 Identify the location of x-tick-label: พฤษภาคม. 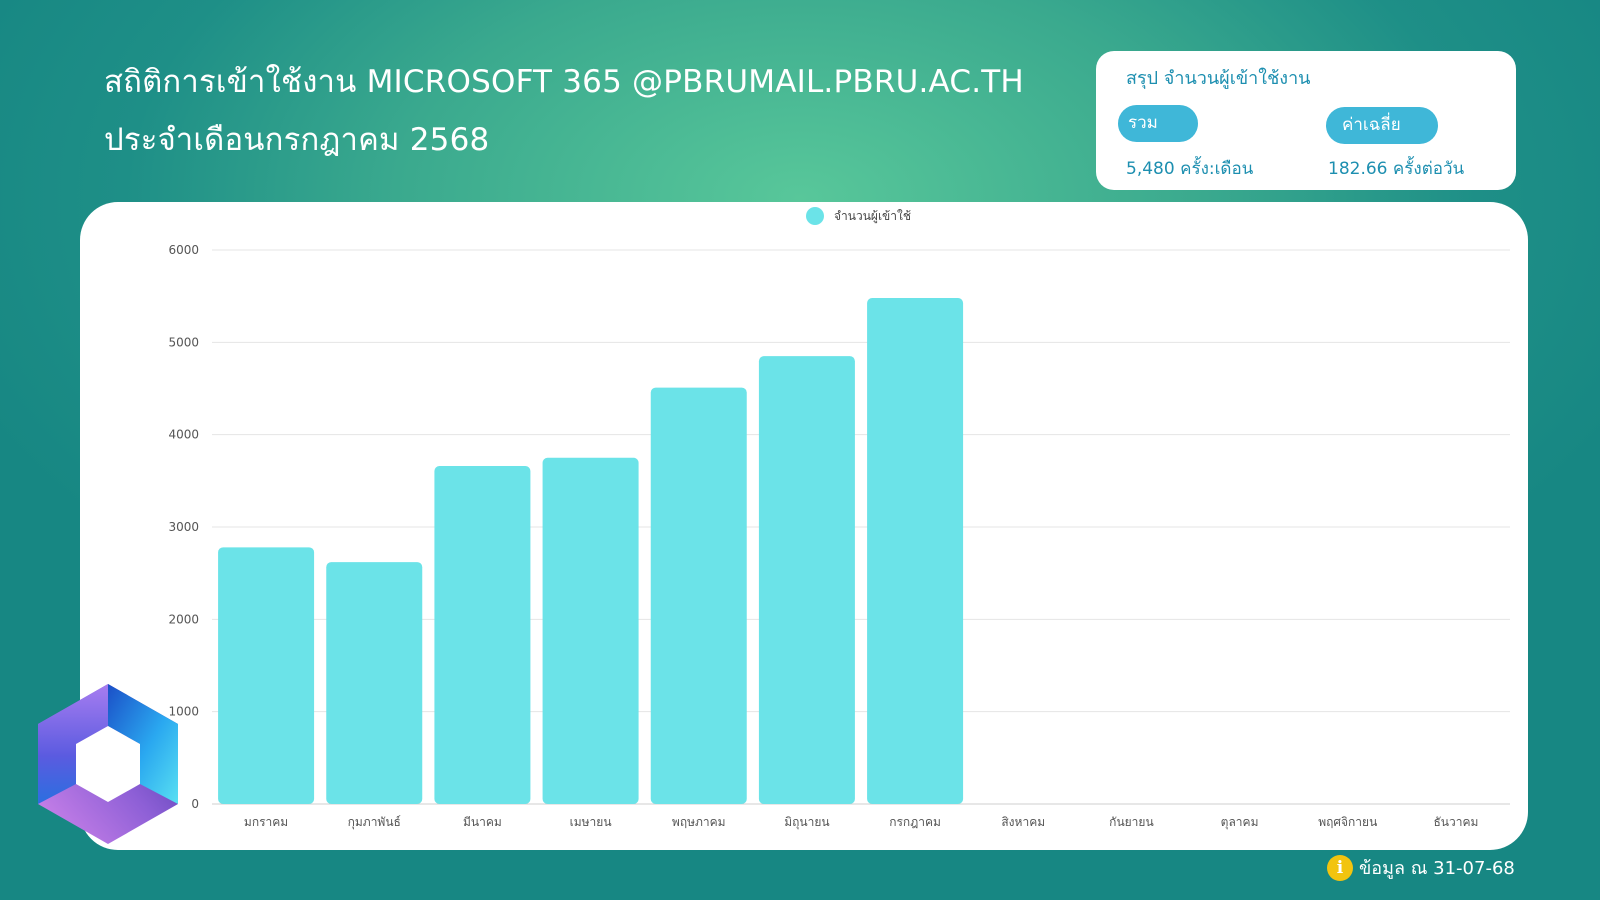
(699, 822).